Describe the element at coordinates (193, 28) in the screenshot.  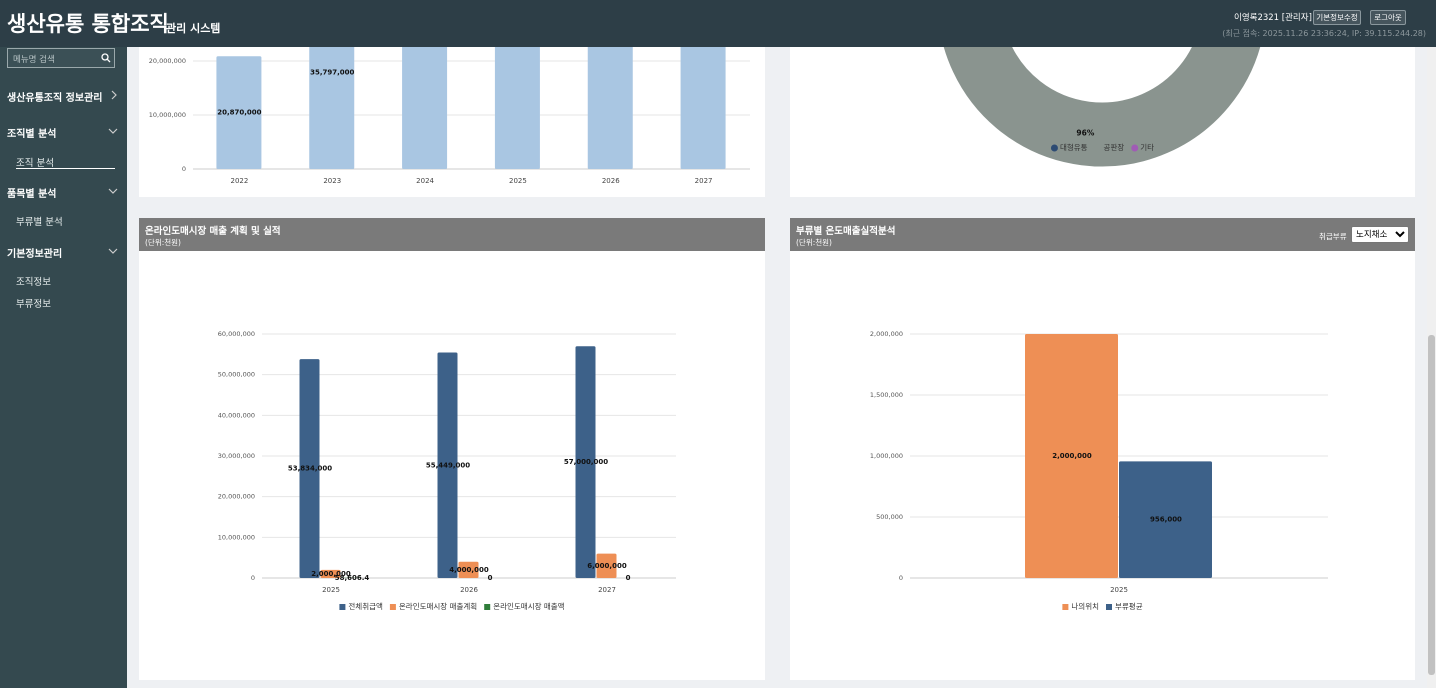
I see `app-subtitle: 관리 시스템` at that location.